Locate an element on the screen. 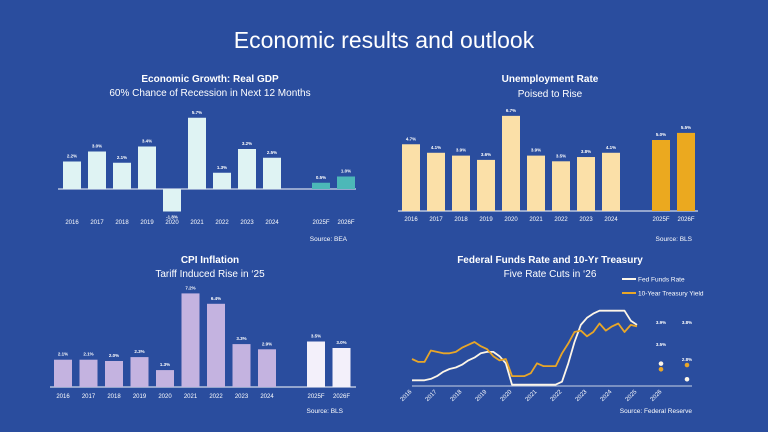 The height and width of the screenshot is (432, 768). cpi-data-label: 7.2% is located at coordinates (190, 287).